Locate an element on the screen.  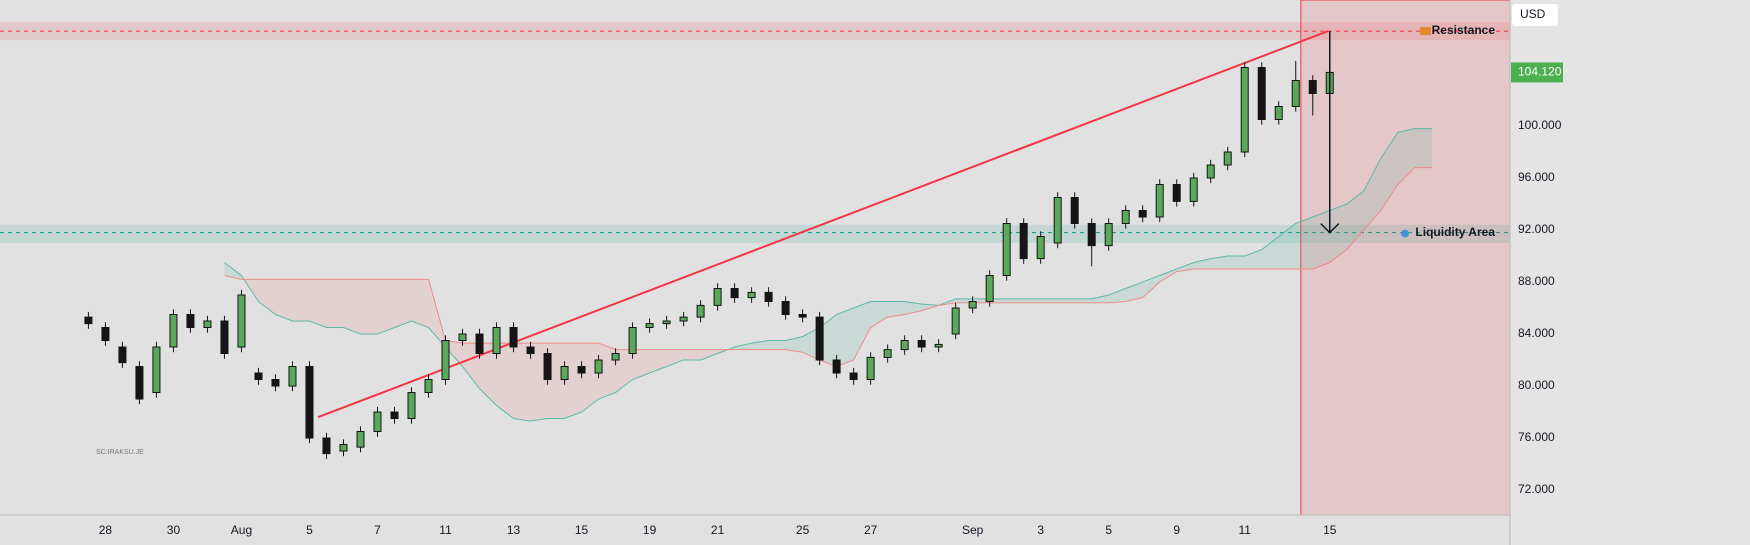
x-tick-label: 25 is located at coordinates (803, 530).